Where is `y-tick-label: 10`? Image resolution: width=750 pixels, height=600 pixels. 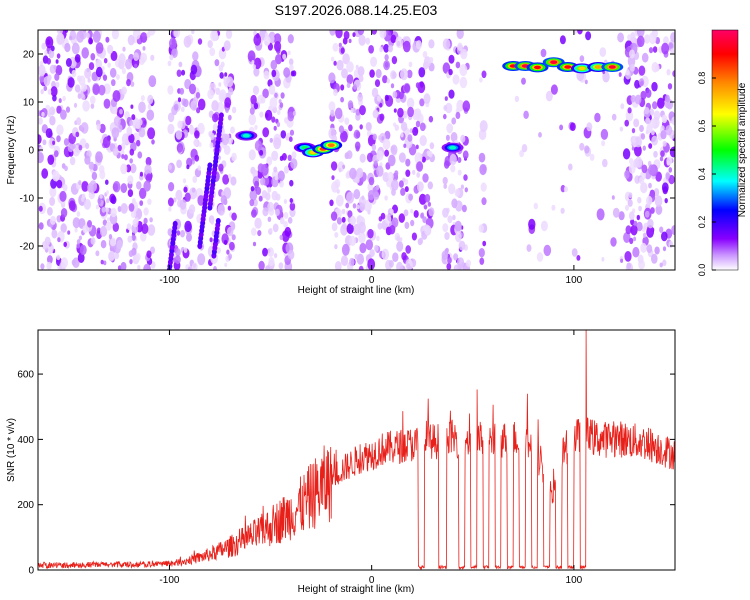 y-tick-label: 10 is located at coordinates (29, 103).